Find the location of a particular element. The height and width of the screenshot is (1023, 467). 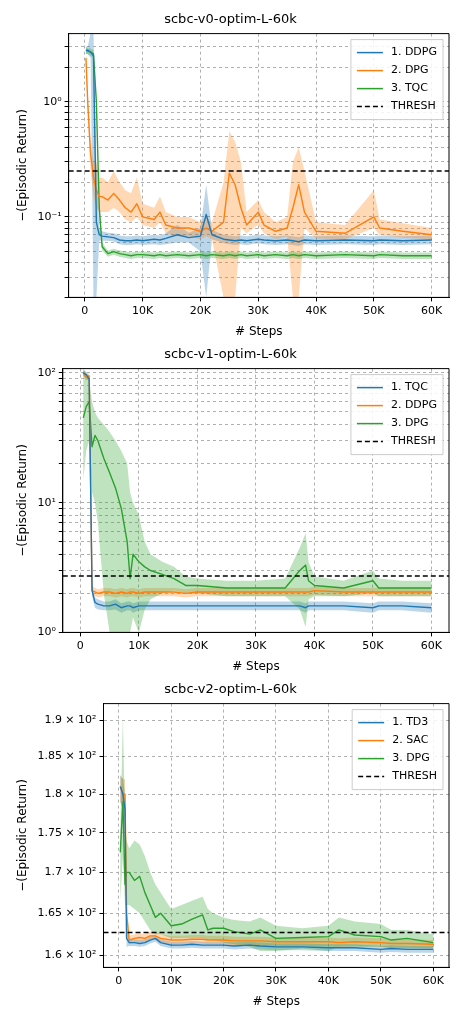

y-tick-label: 1.6 × 10² is located at coordinates (70, 955).